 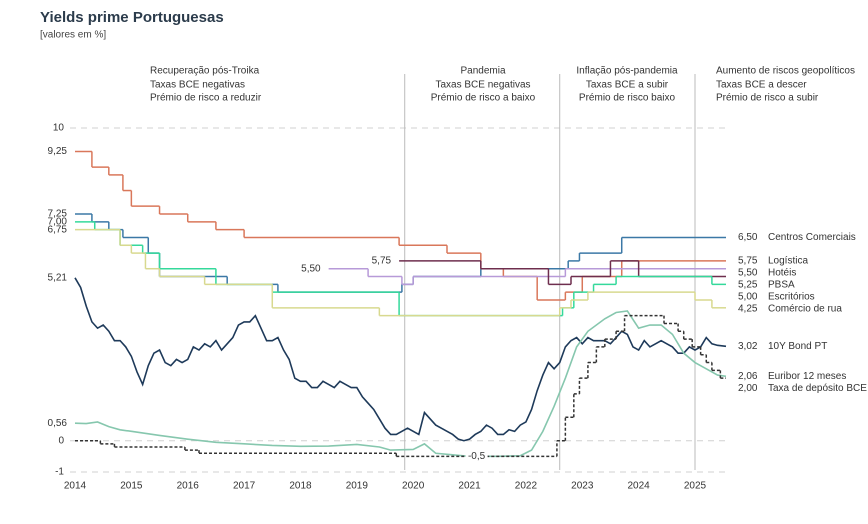 What do you see at coordinates (748, 346) in the screenshot?
I see `end-label: 3,02` at bounding box center [748, 346].